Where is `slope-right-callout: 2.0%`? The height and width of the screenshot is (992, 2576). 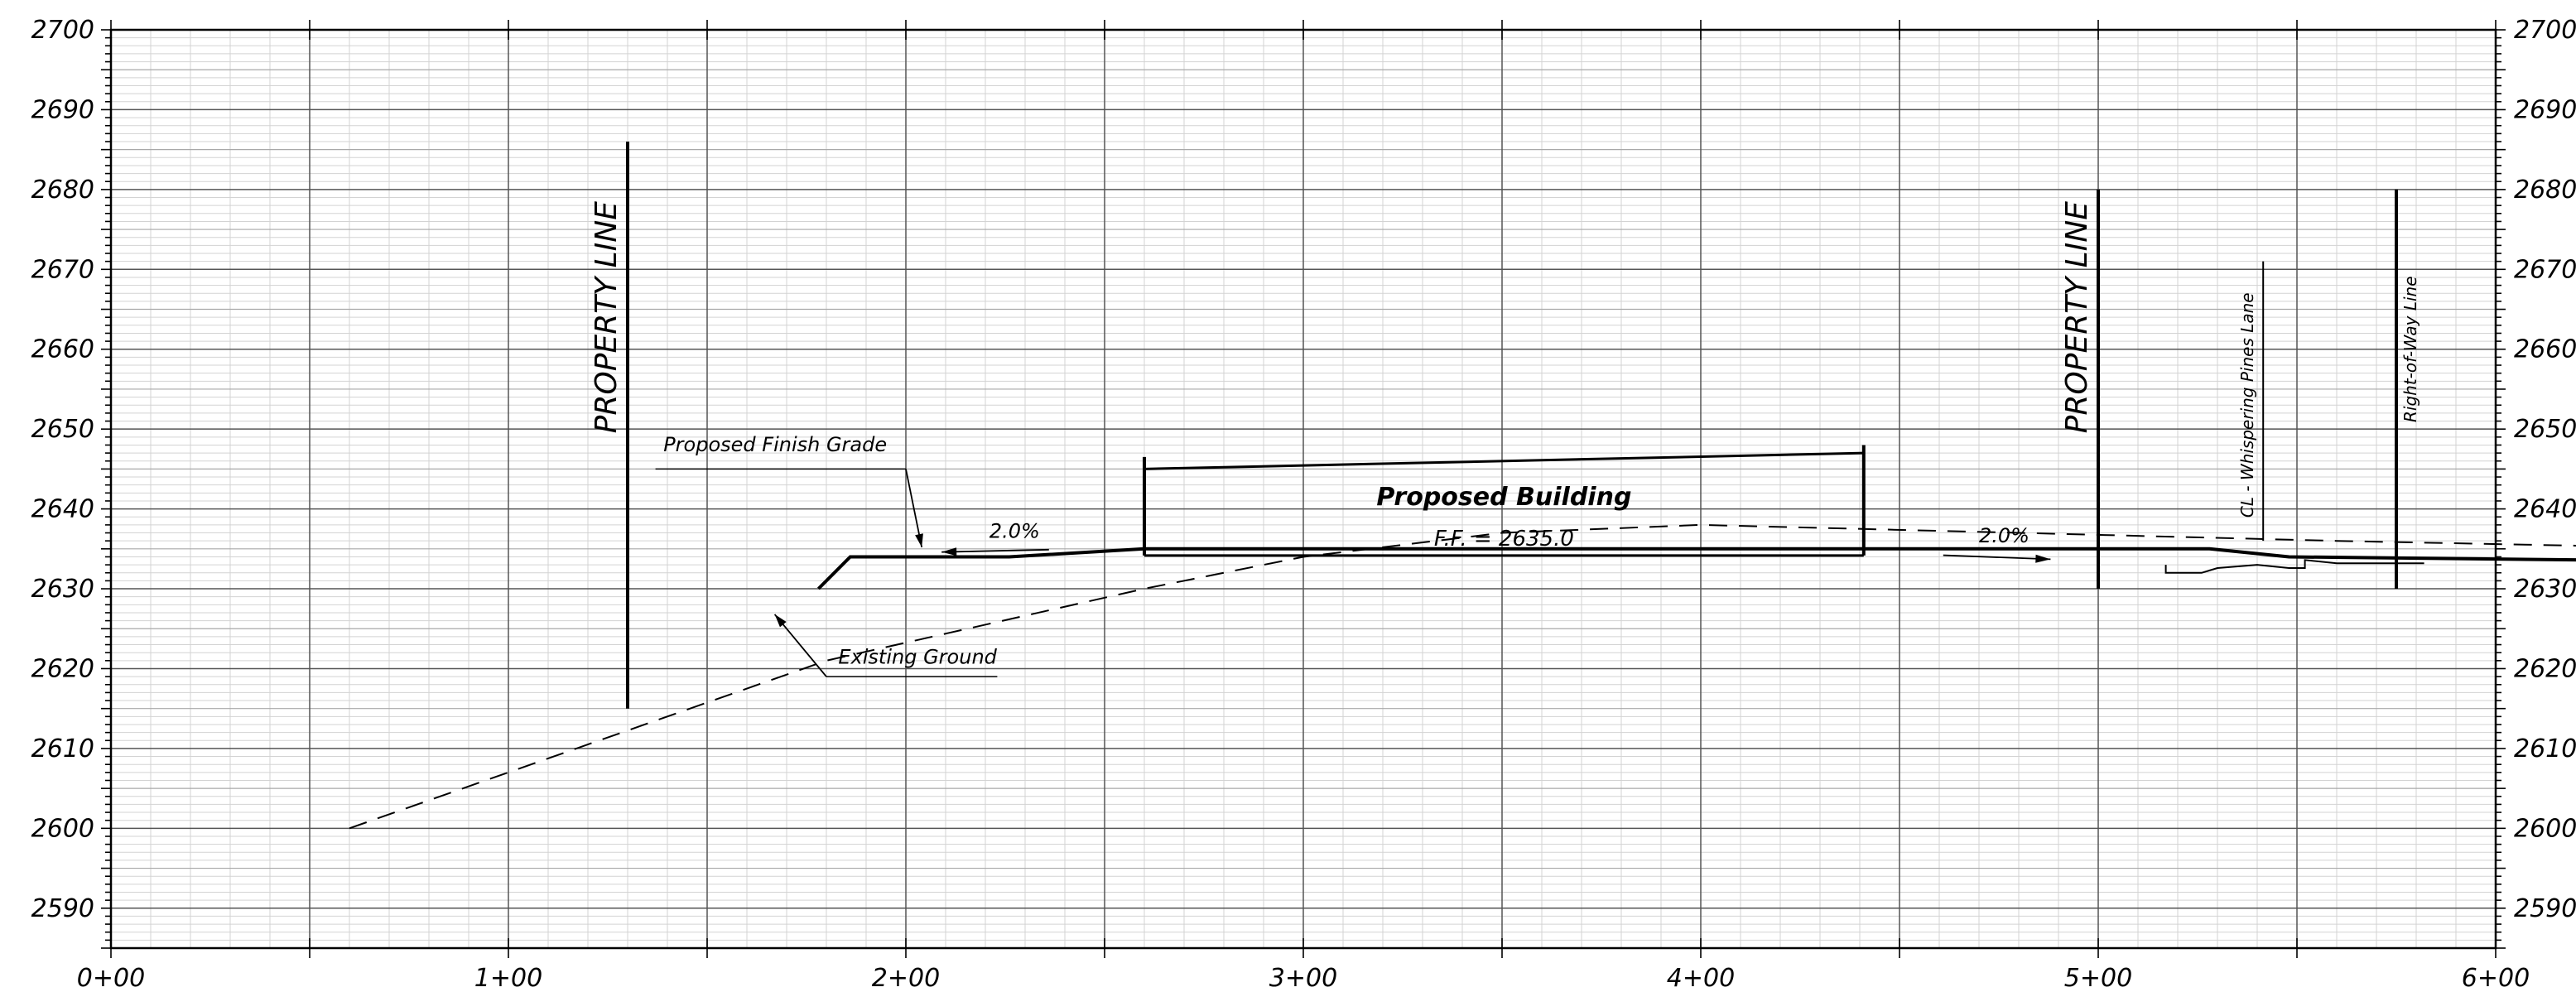
slope-right-callout: 2.0% is located at coordinates (1997, 544).